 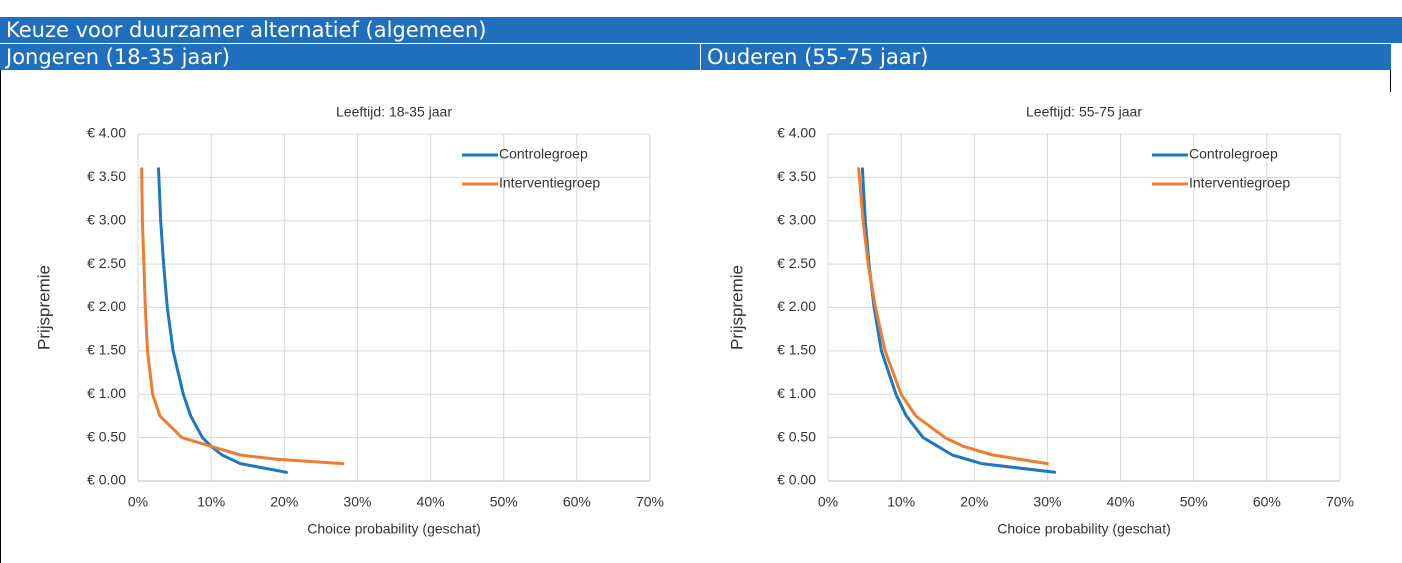 I want to click on chart-title: Leeftijd: 18-35 jaar, so click(x=394, y=112).